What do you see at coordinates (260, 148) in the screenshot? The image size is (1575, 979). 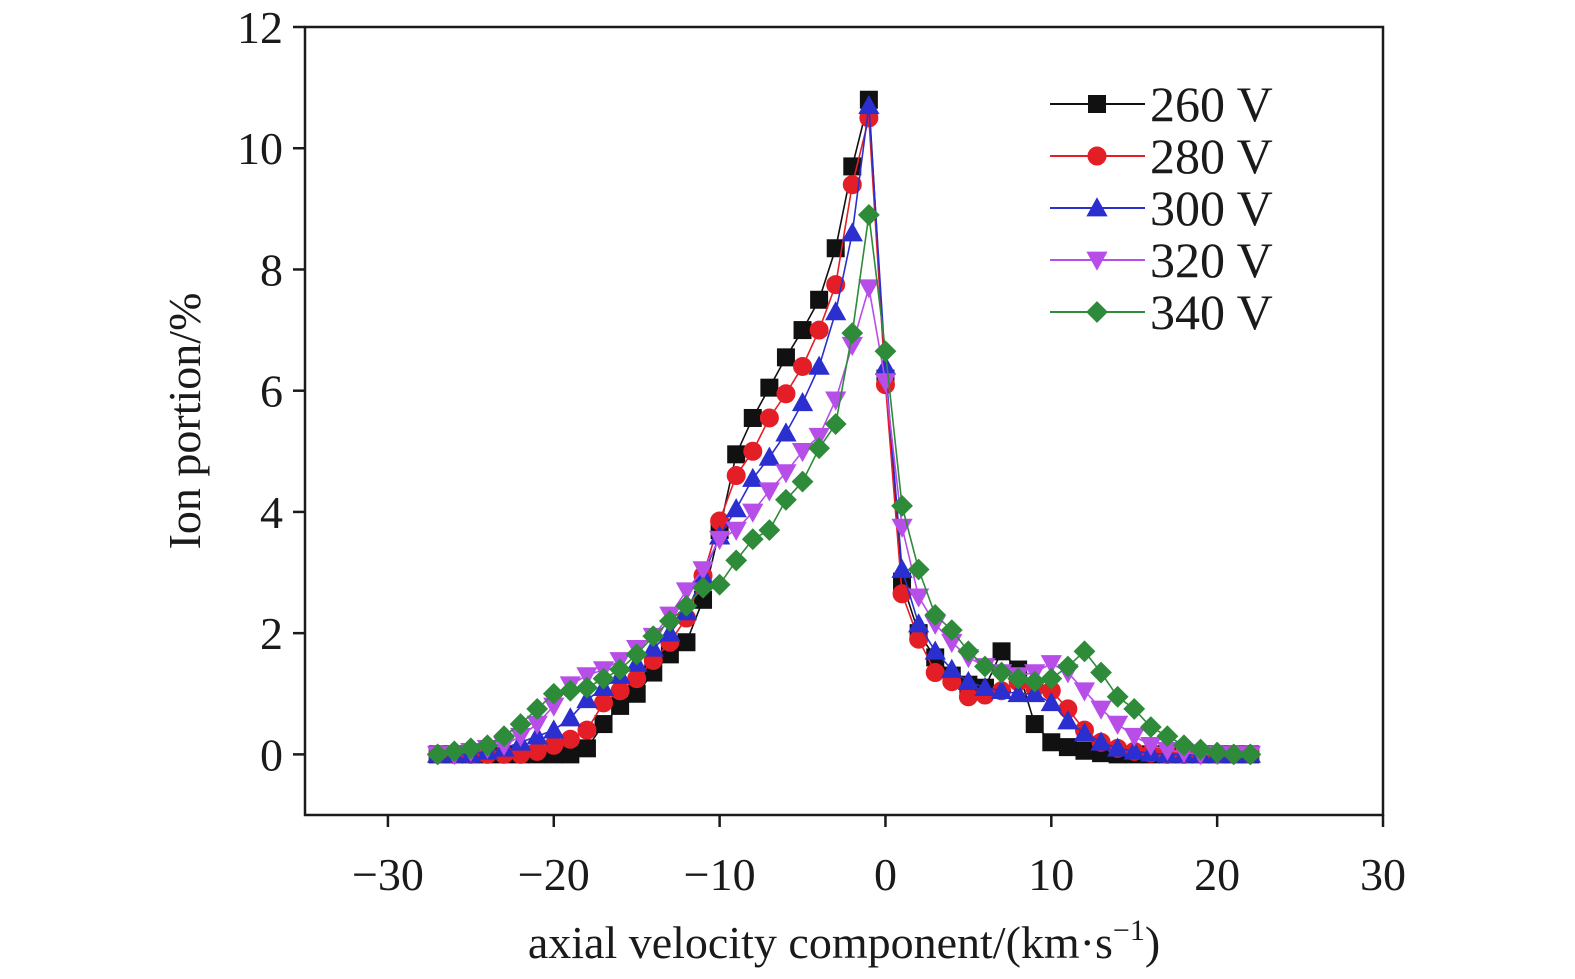 I see `y-tick-label: 10` at bounding box center [260, 148].